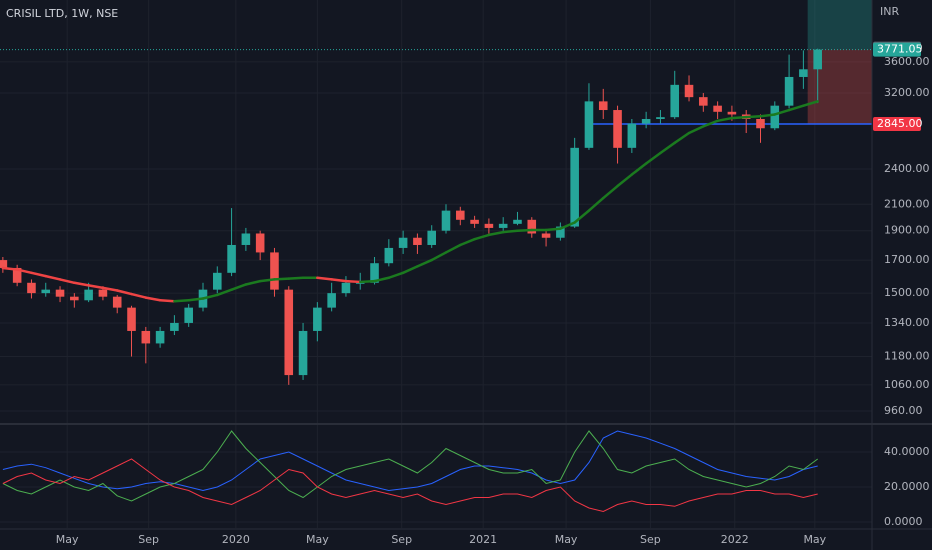 The height and width of the screenshot is (550, 932). Describe the element at coordinates (839, 25) in the screenshot. I see `position-target-zone` at that location.